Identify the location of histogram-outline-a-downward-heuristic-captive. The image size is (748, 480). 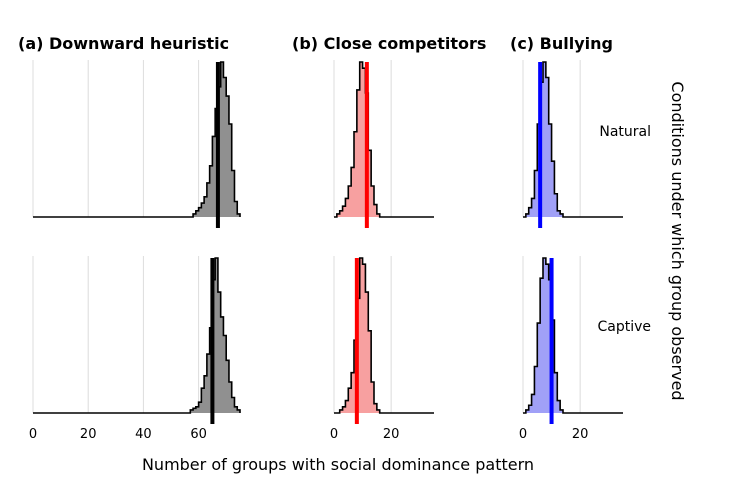
(137, 335).